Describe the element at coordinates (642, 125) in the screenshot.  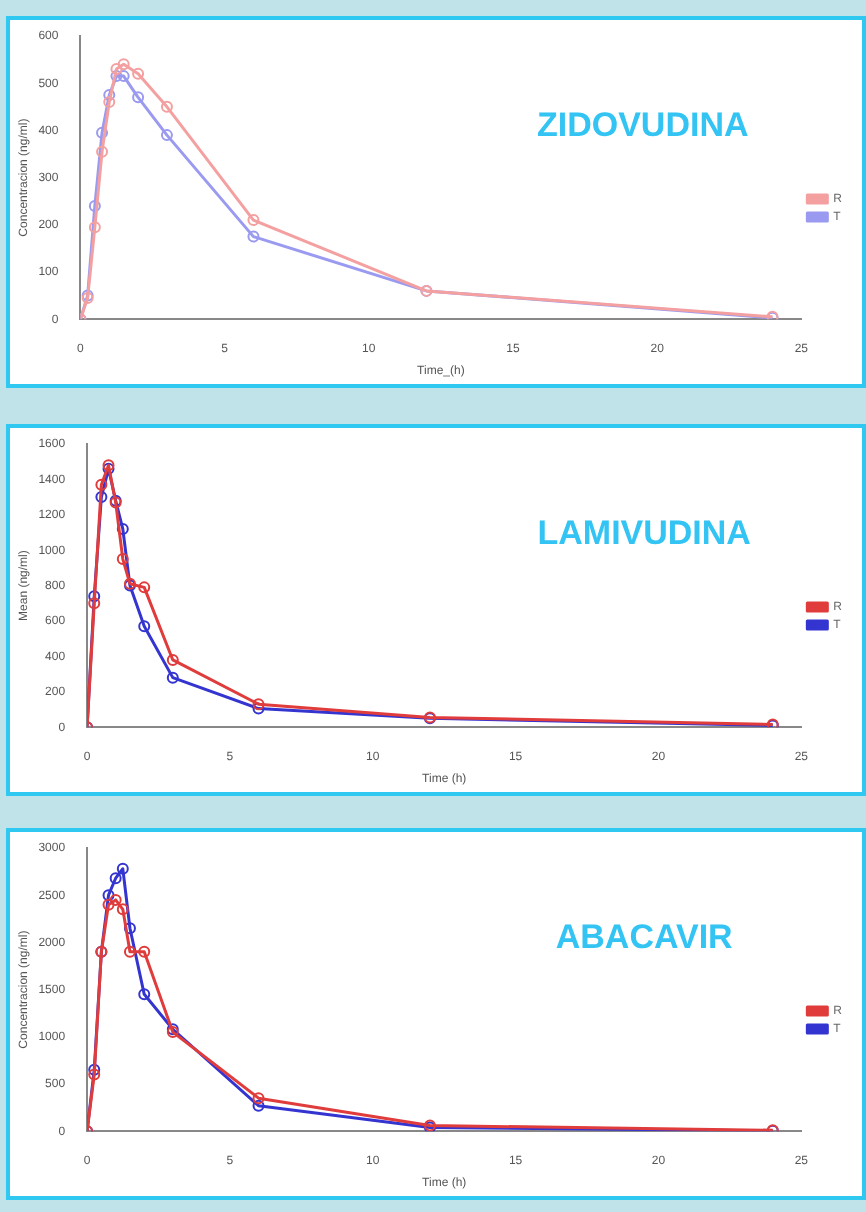
I see `annotation: ZIDOVUDINA` at that location.